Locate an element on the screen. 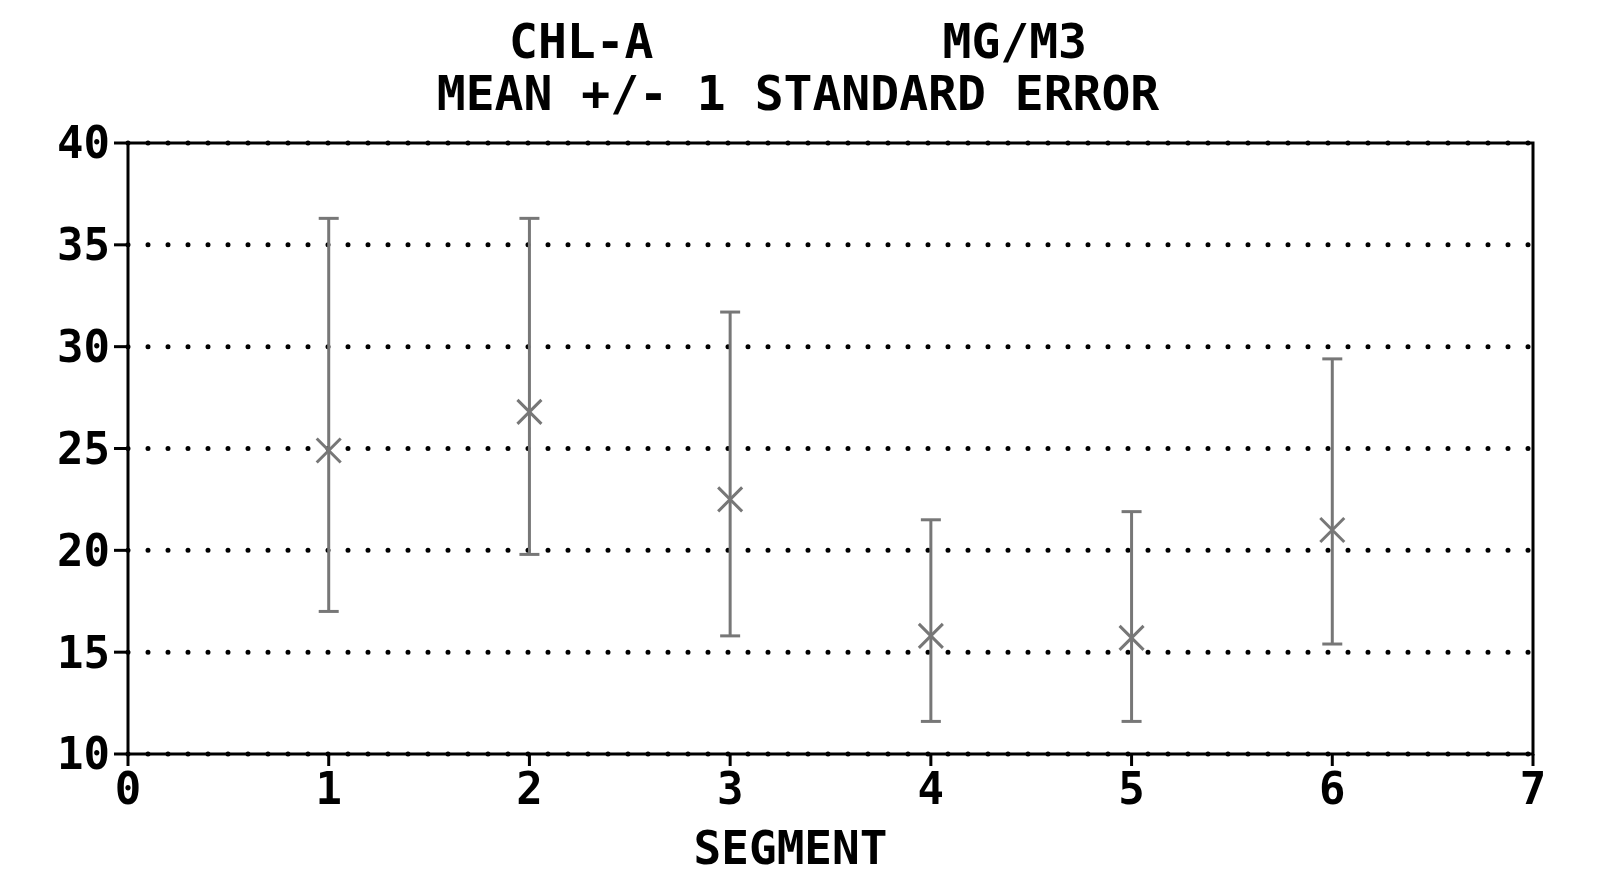  y-tick-label: 20 is located at coordinates (83, 550).